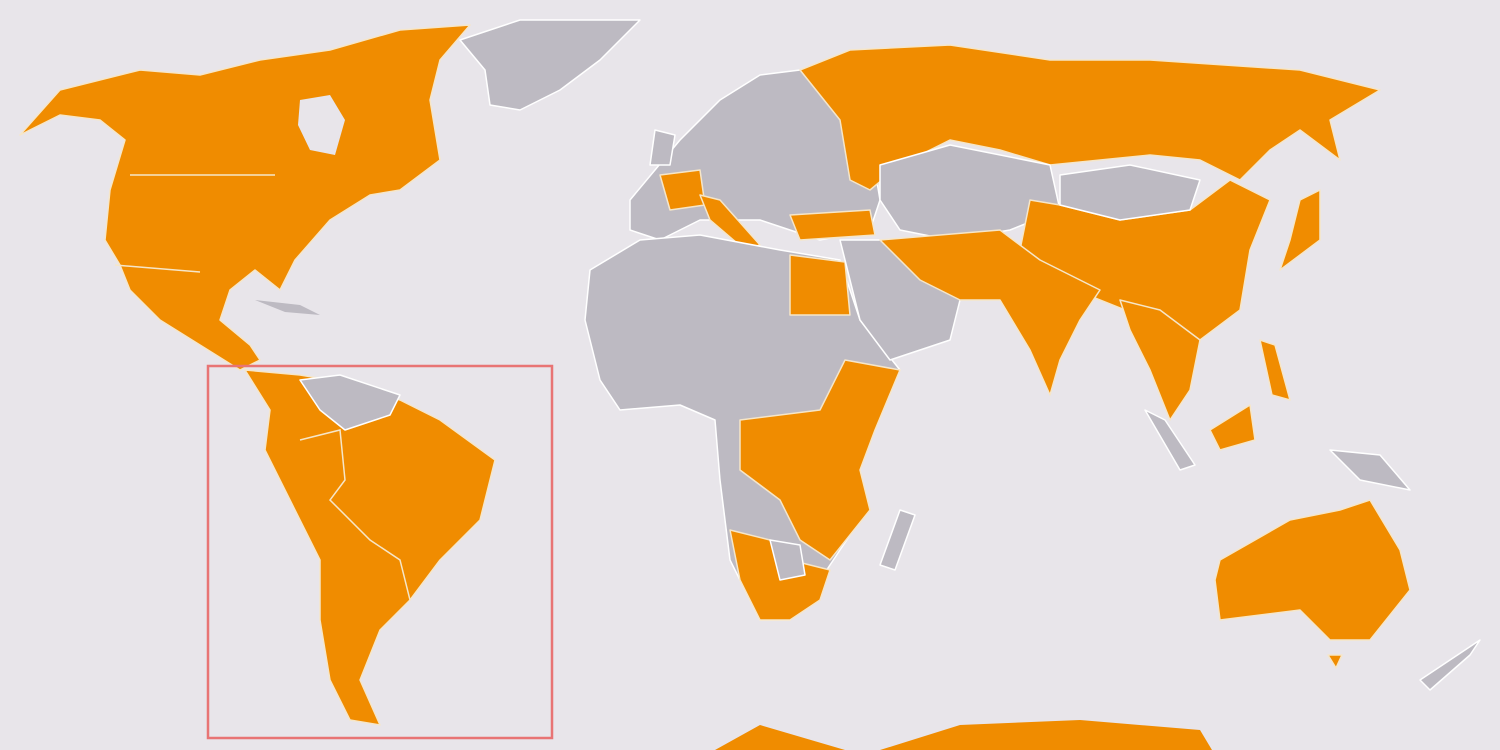 The width and height of the screenshot is (1500, 750). Describe the element at coordinates (287, 307) in the screenshot. I see `region-cuba` at that location.